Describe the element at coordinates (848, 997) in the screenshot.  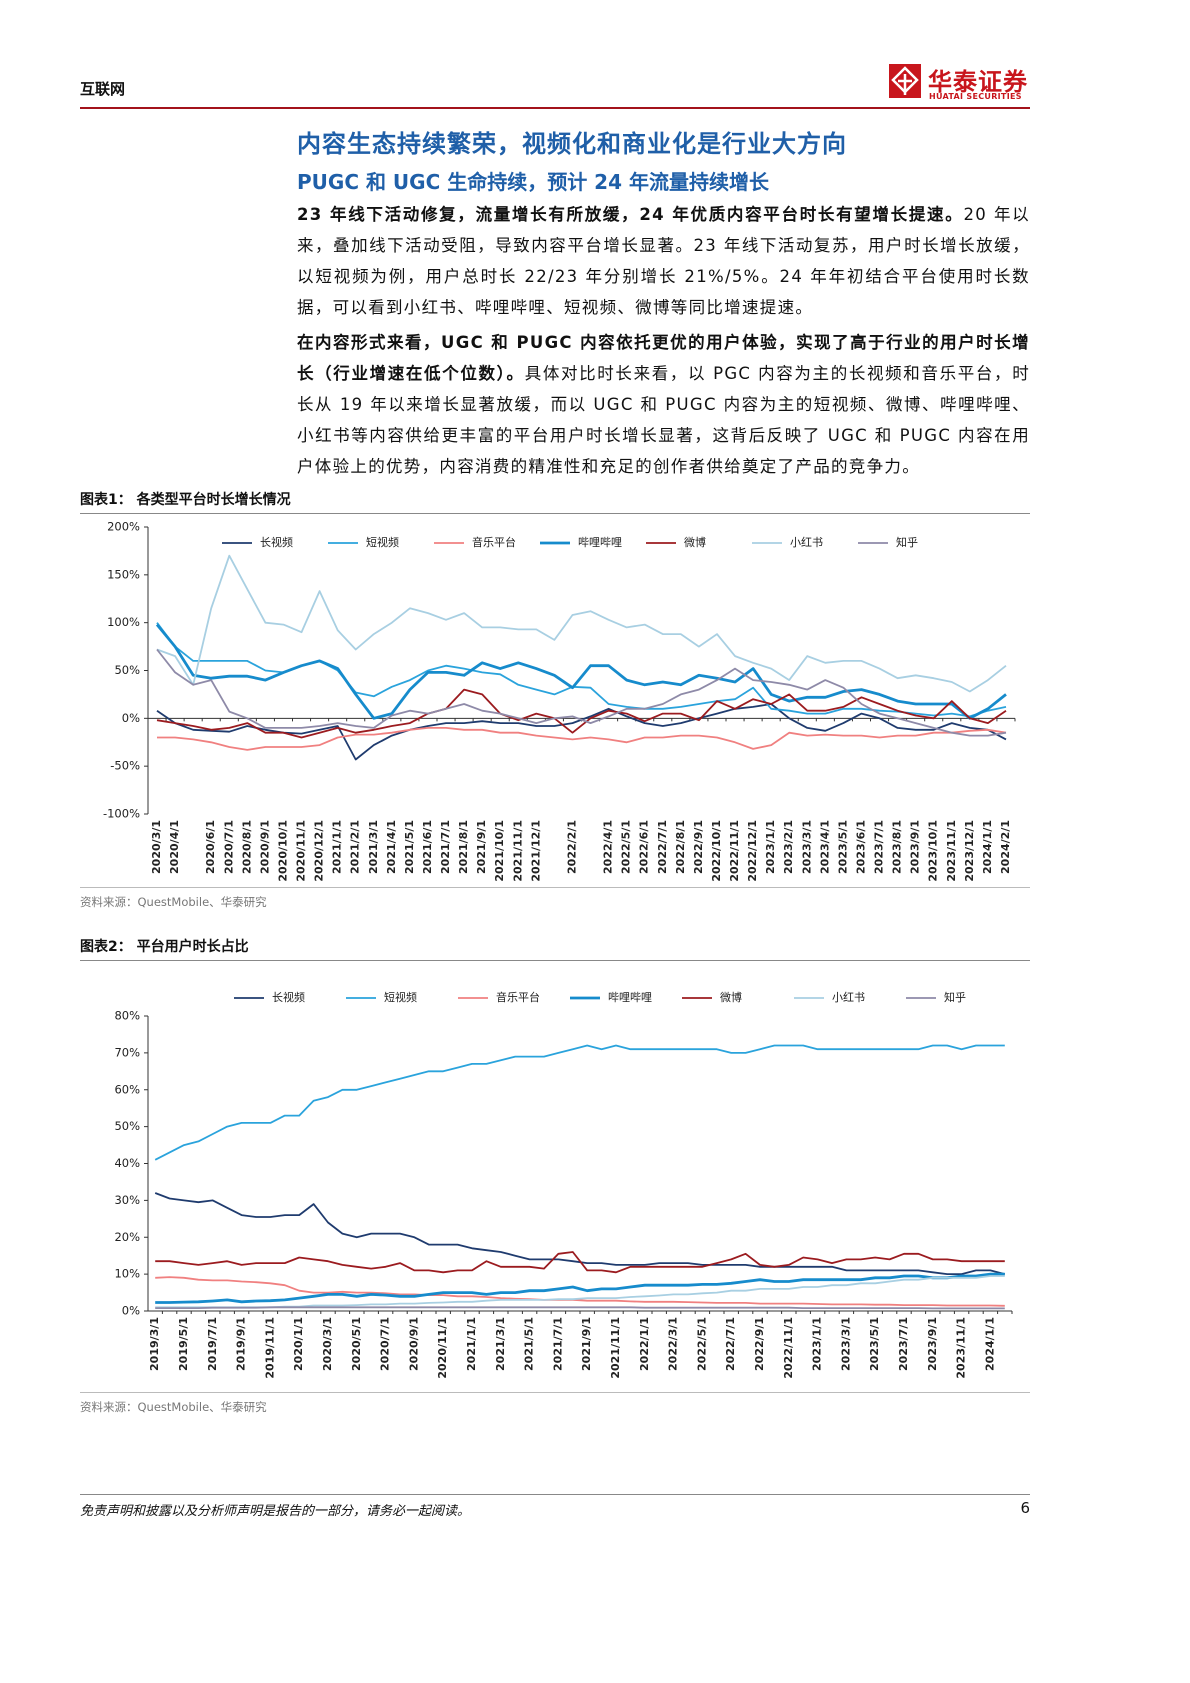
I see `legend-label: 小红书` at that location.